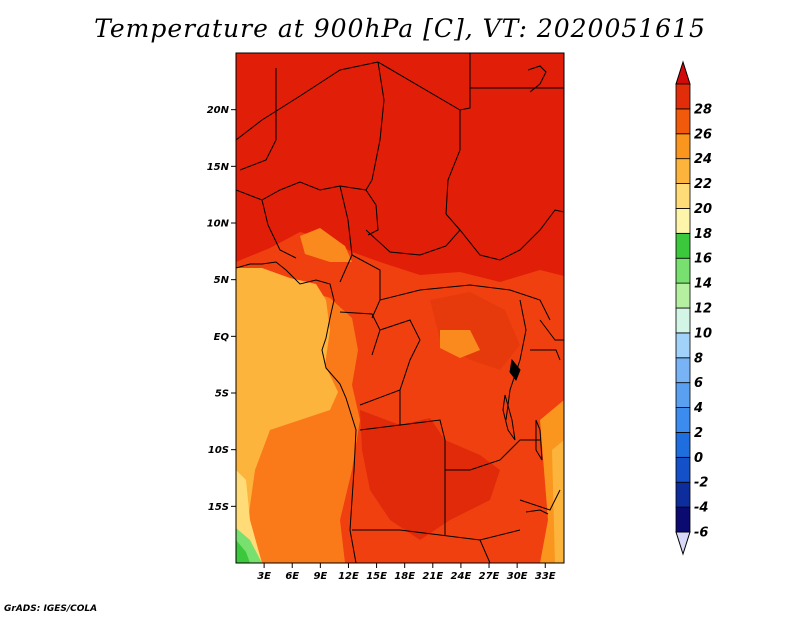 This screenshot has width=800, height=618. I want to click on lon-tick-label: 6E, so click(292, 576).